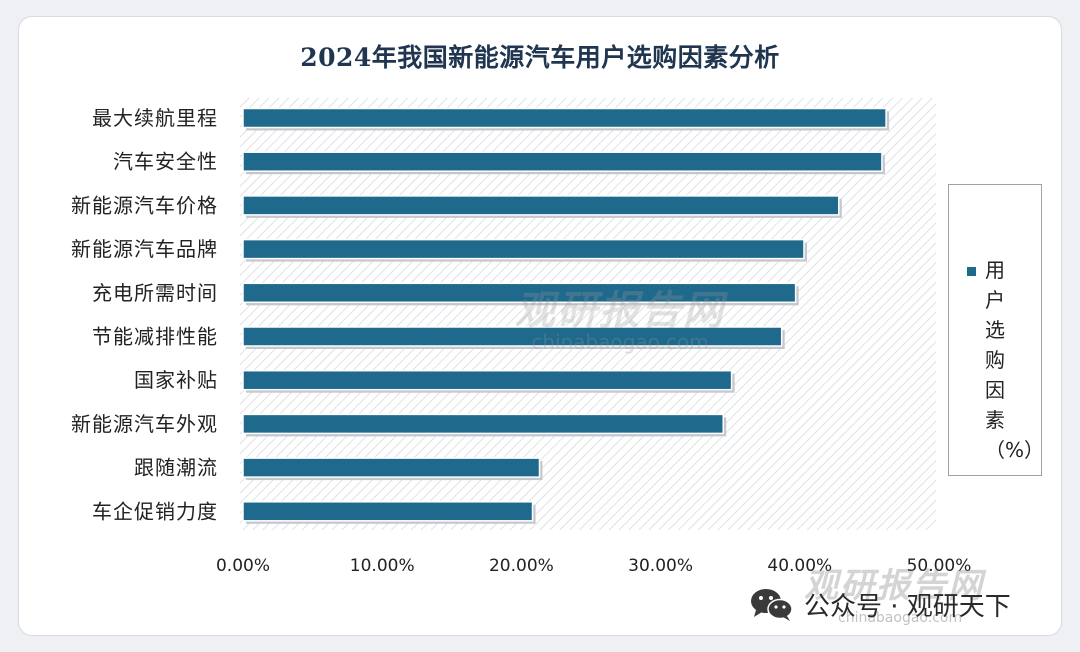  Describe the element at coordinates (176, 380) in the screenshot. I see `category-label: 国家补贴` at that location.